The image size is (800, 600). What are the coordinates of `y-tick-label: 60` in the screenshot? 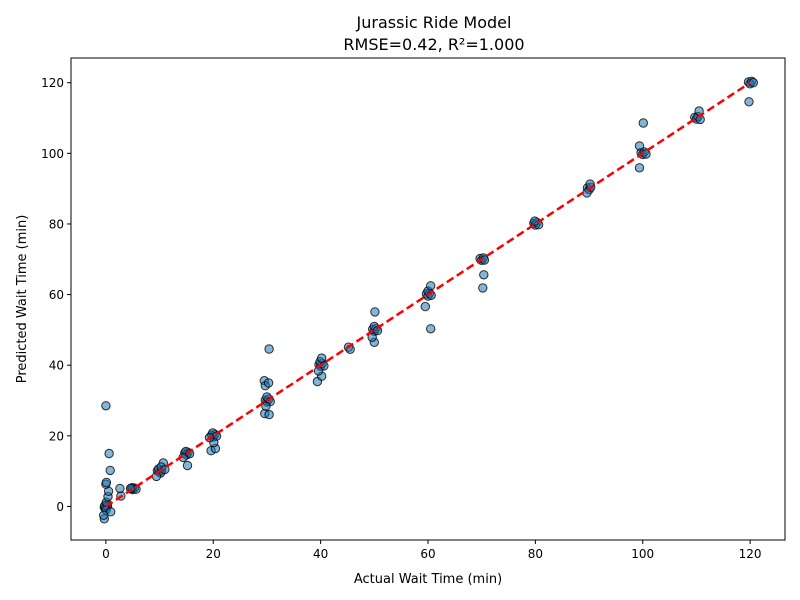 It's located at (56, 295).